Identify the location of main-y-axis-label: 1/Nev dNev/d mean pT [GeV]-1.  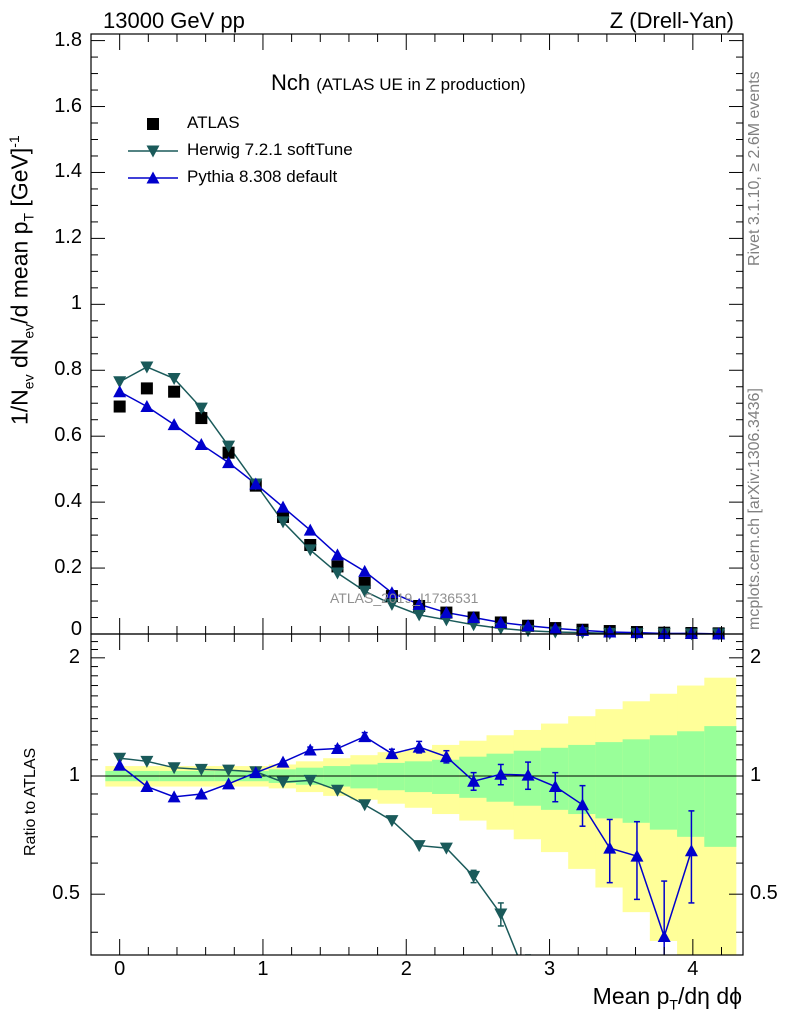
(21, 280).